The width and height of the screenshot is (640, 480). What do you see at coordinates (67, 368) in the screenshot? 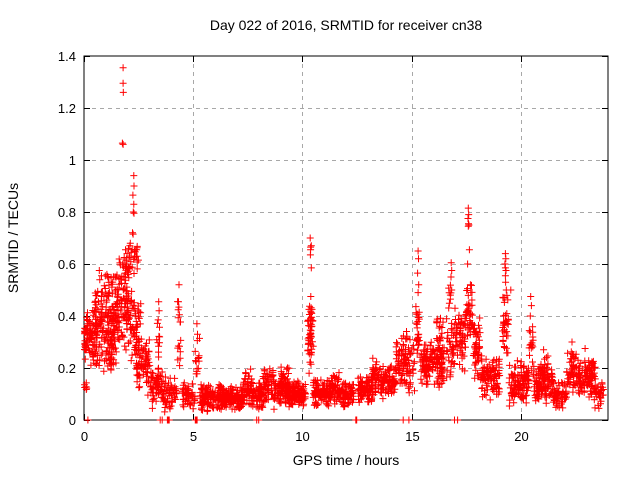
I see `y-tick-label: 0.2` at bounding box center [67, 368].